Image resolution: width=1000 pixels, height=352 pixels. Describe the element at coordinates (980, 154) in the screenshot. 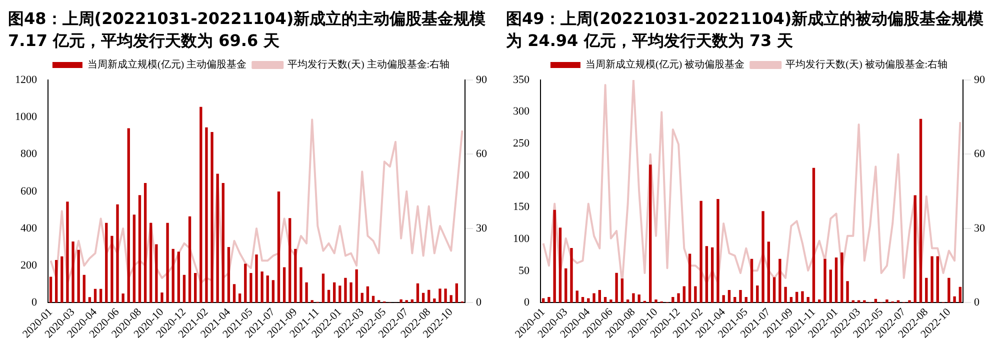

I see `y2-tick-label: 60` at that location.